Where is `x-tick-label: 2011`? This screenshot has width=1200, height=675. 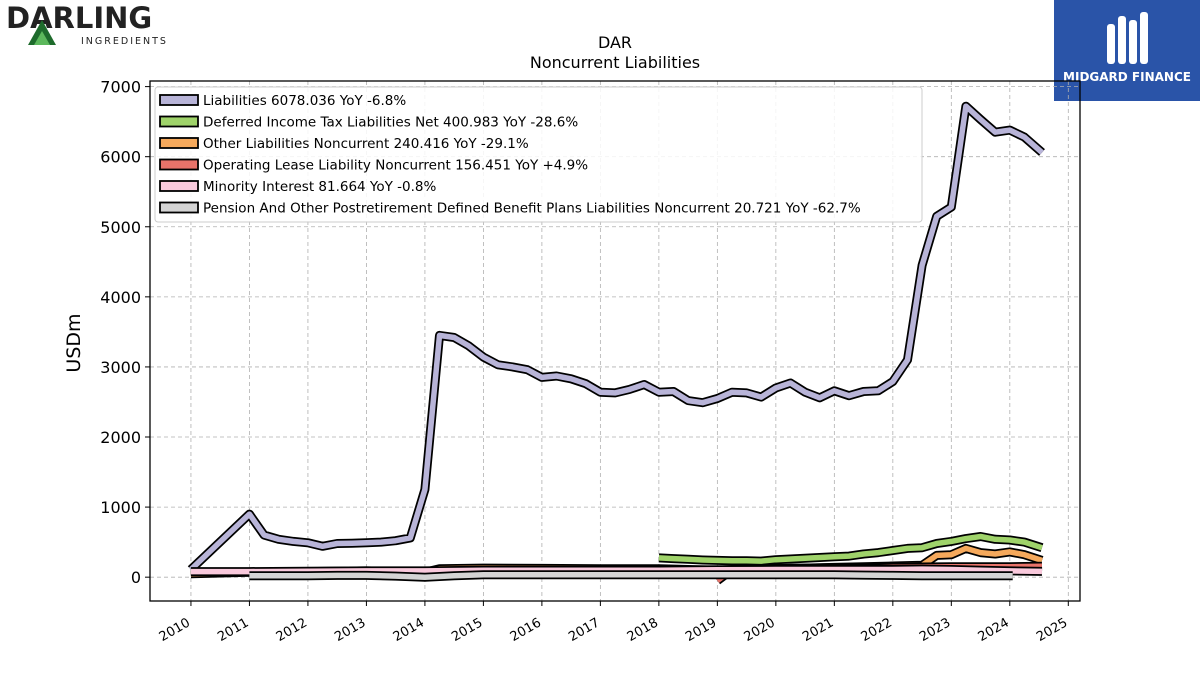 x-tick-label: 2011 is located at coordinates (233, 630).